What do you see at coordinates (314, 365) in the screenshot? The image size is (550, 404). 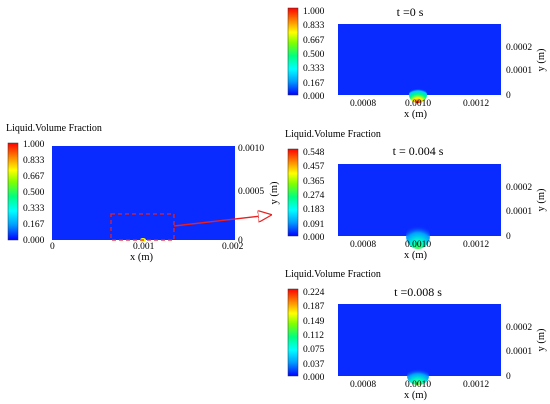 I see `colorbar-tick: 0.037` at bounding box center [314, 365].